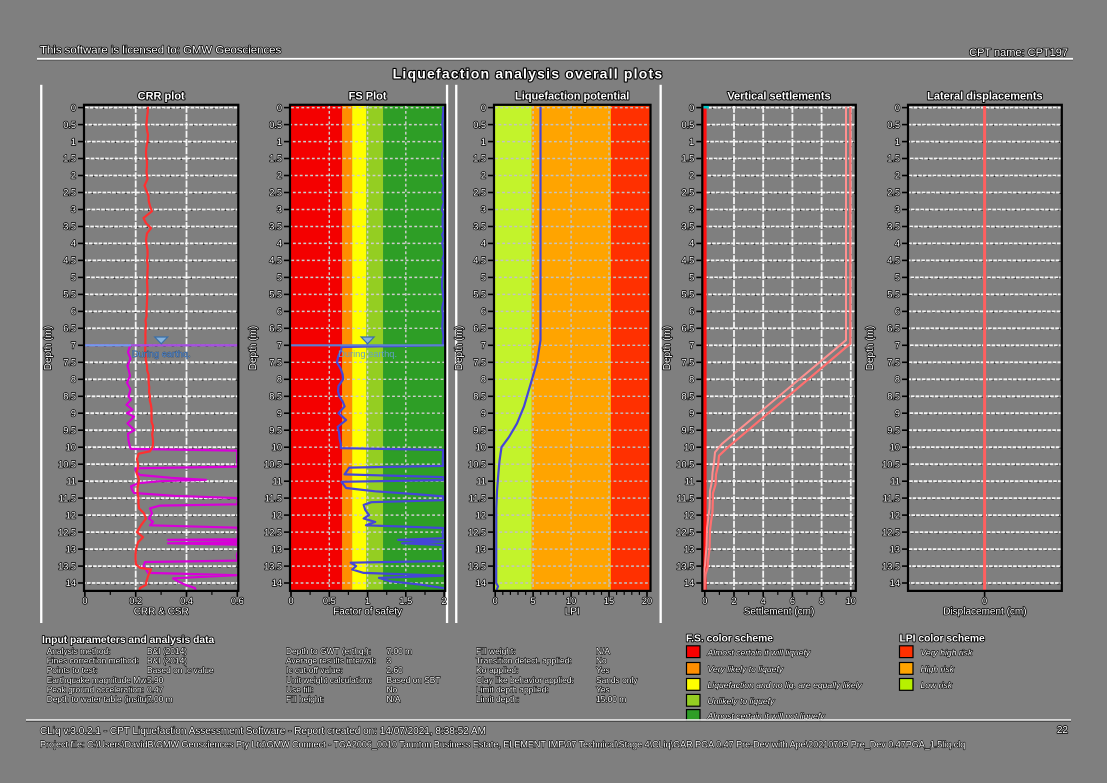 The image size is (1107, 783). Describe the element at coordinates (93, 661) in the screenshot. I see `svg-text: Fines correction method:` at that location.